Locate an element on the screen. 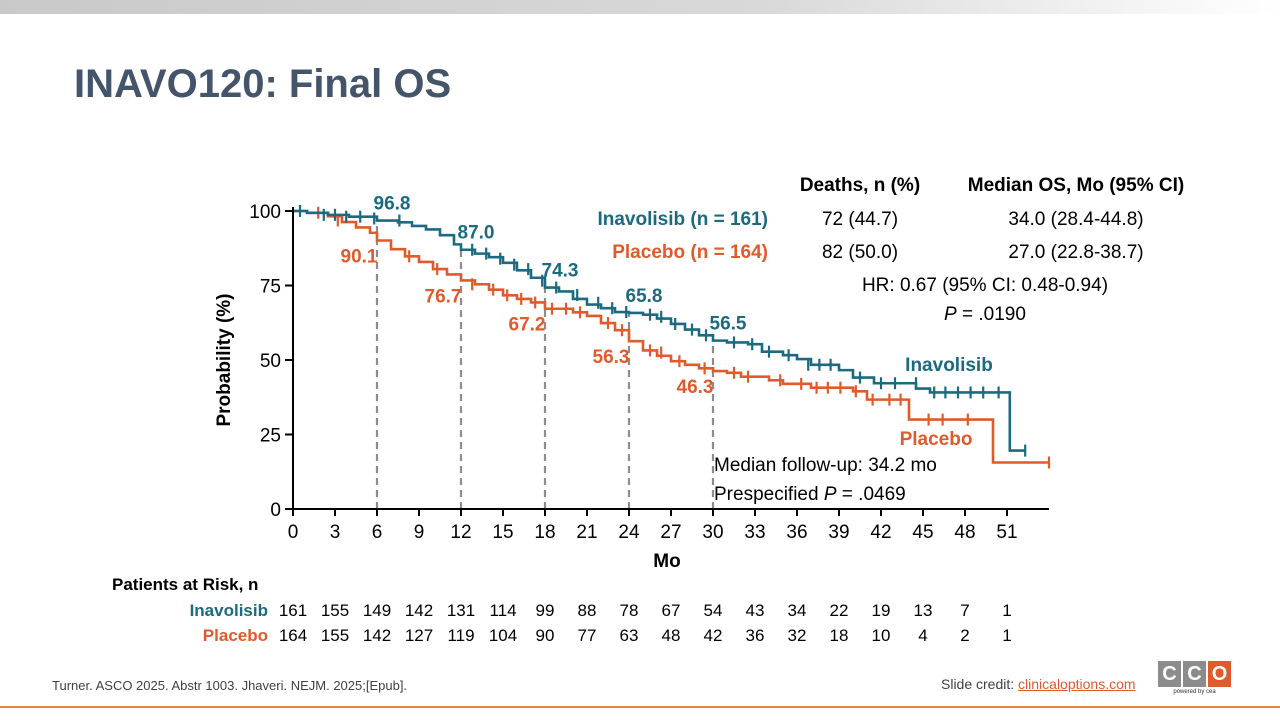 The height and width of the screenshot is (720, 1280). risk-placebo: 77 is located at coordinates (587, 635).